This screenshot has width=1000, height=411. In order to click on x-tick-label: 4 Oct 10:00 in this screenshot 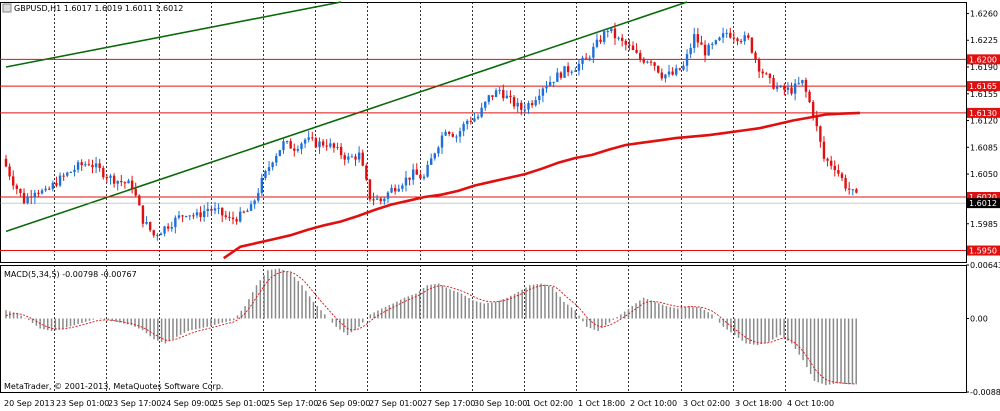, I will do `click(810, 403)`.